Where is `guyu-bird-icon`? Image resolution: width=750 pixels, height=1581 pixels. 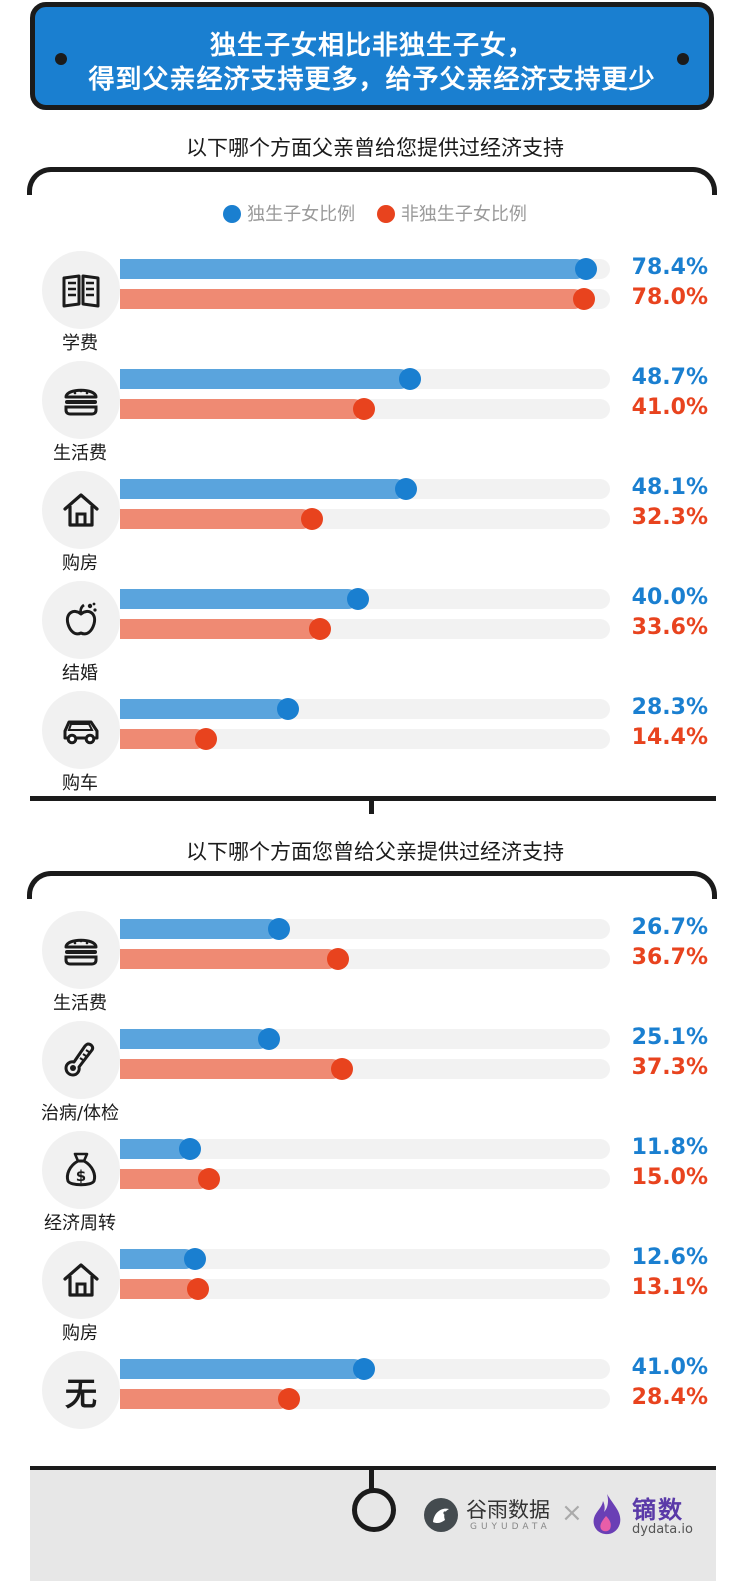
guyu-bird-icon is located at coordinates (441, 1515).